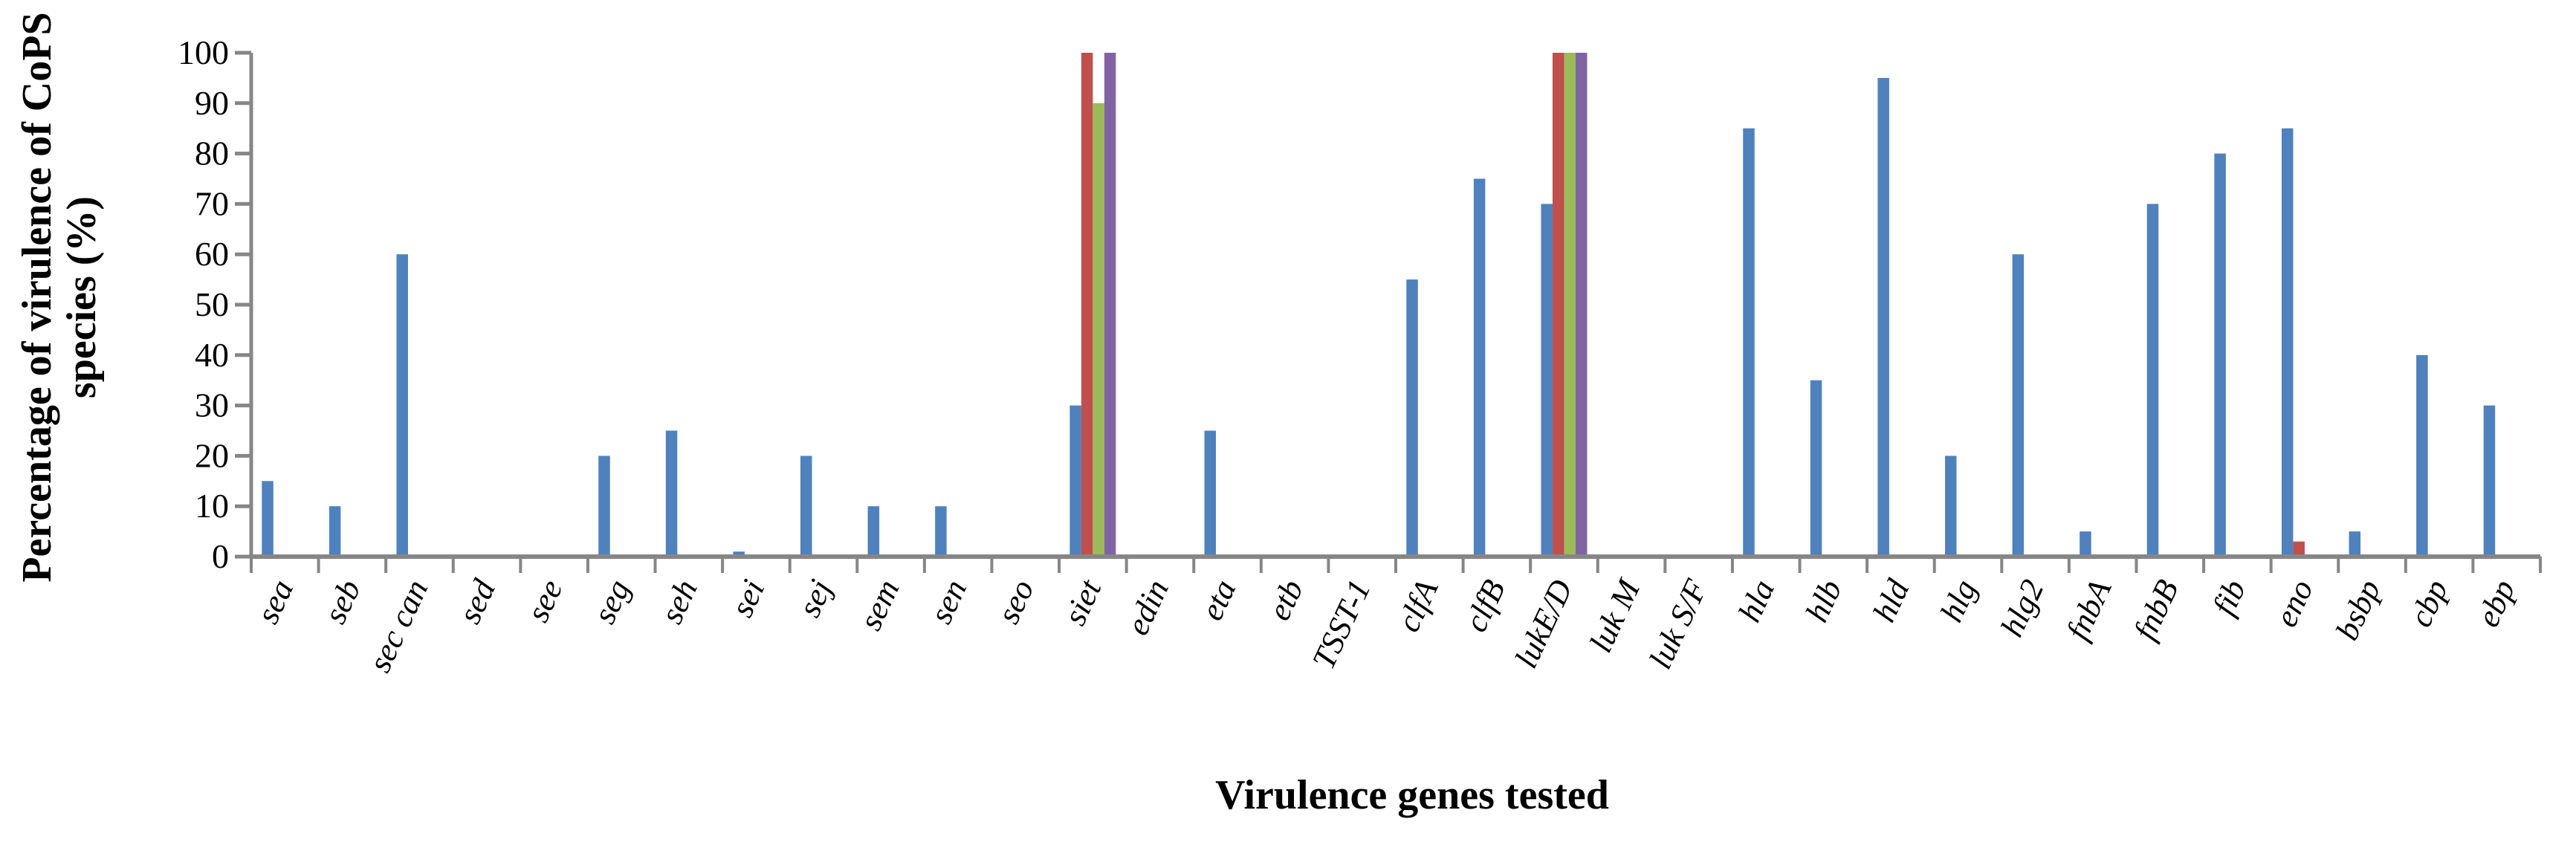 Image resolution: width=2576 pixels, height=842 pixels. What do you see at coordinates (343, 601) in the screenshot?
I see `x-tick-label: seb` at bounding box center [343, 601].